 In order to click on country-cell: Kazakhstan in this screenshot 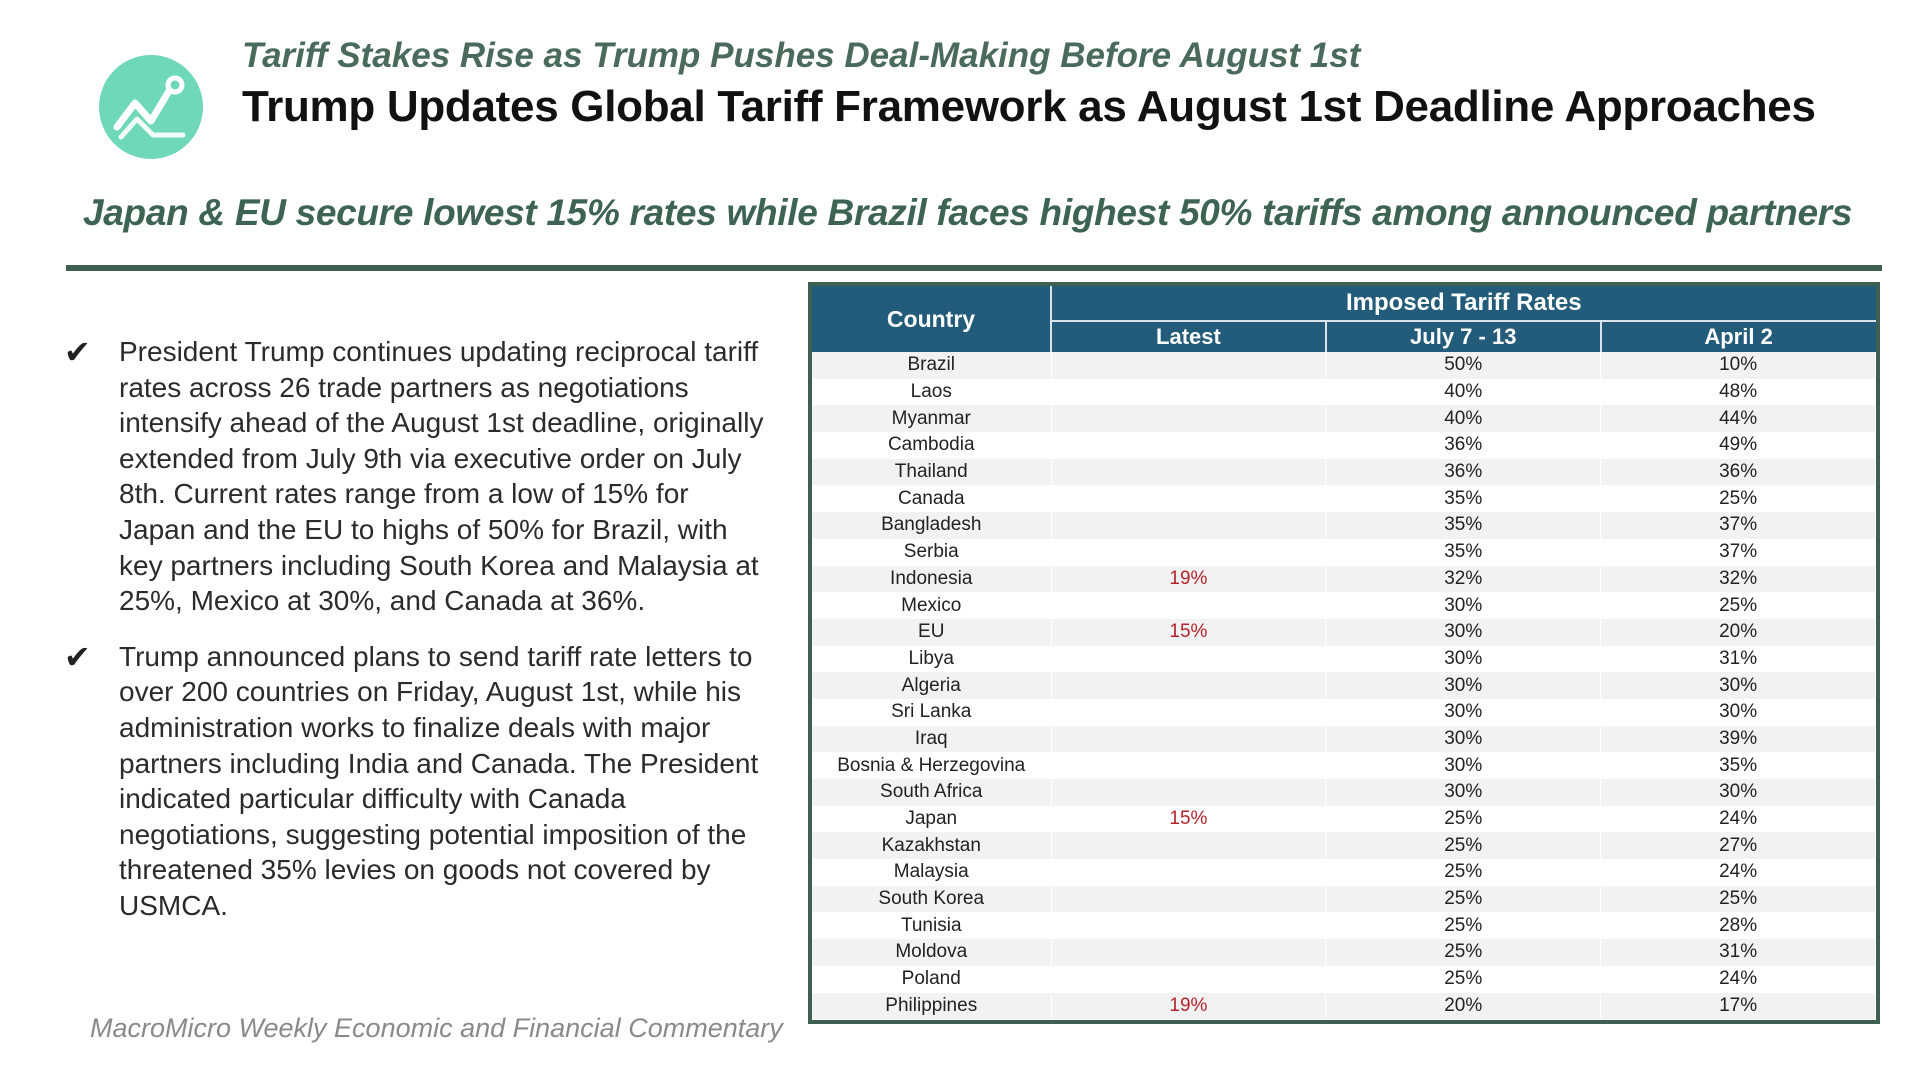, I will do `click(932, 846)`.